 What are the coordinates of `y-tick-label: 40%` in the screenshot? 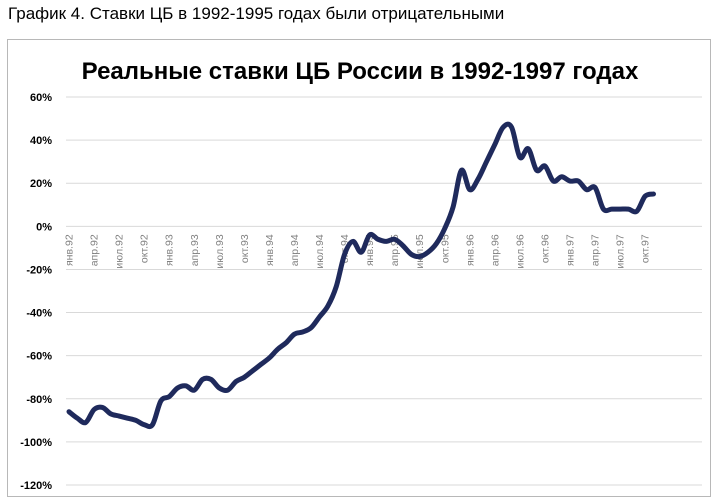 It's located at (41, 141).